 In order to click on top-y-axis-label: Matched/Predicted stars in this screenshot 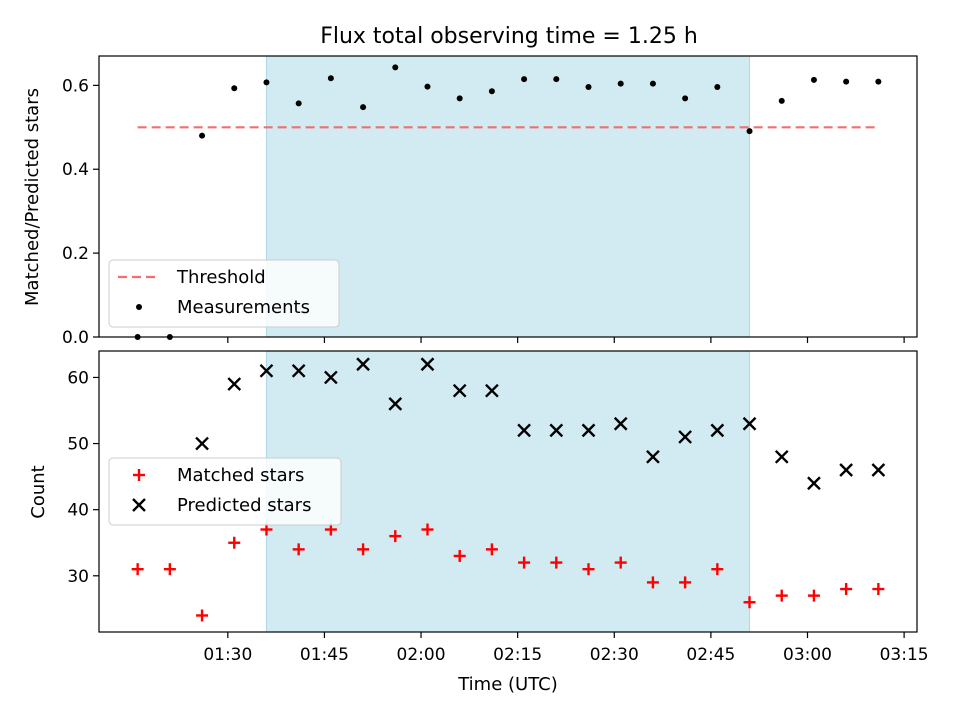, I will do `click(32, 197)`.